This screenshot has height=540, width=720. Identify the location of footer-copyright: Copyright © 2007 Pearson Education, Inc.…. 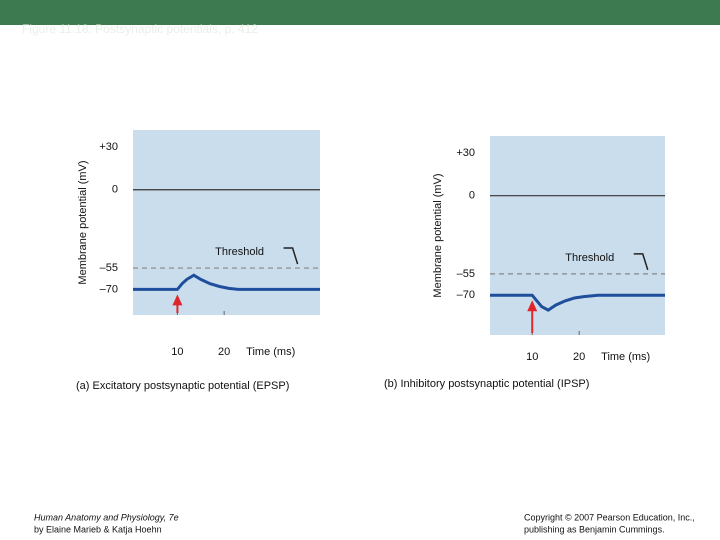
(609, 517).